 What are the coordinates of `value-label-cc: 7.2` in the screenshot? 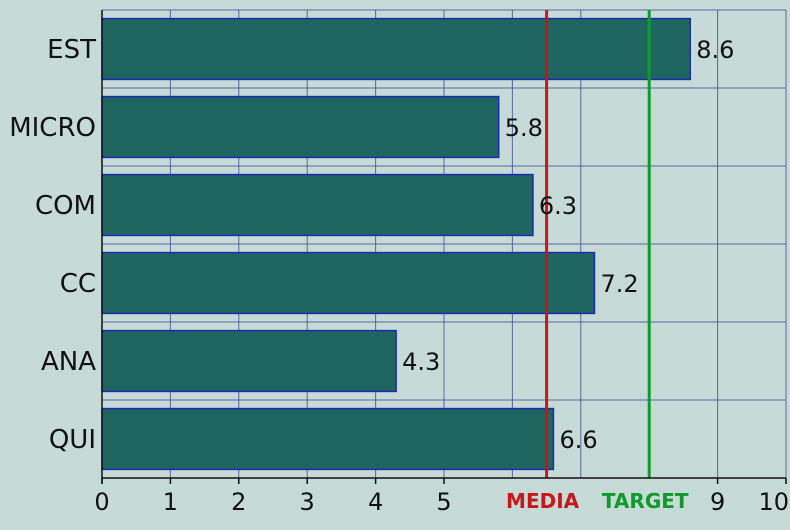 It's located at (619, 284).